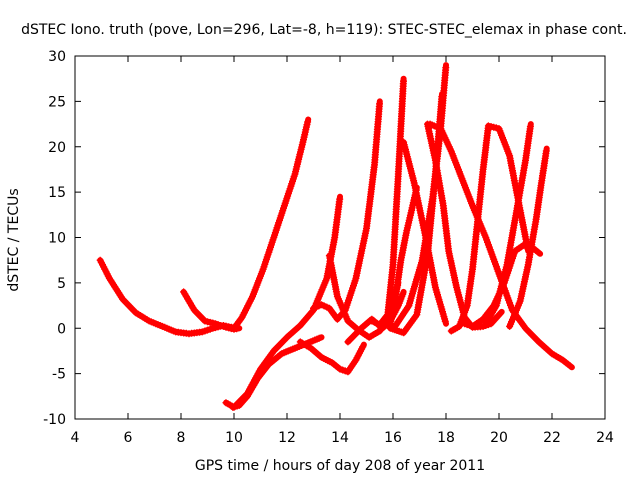  I want to click on y-tick-label: -10, so click(54, 420).